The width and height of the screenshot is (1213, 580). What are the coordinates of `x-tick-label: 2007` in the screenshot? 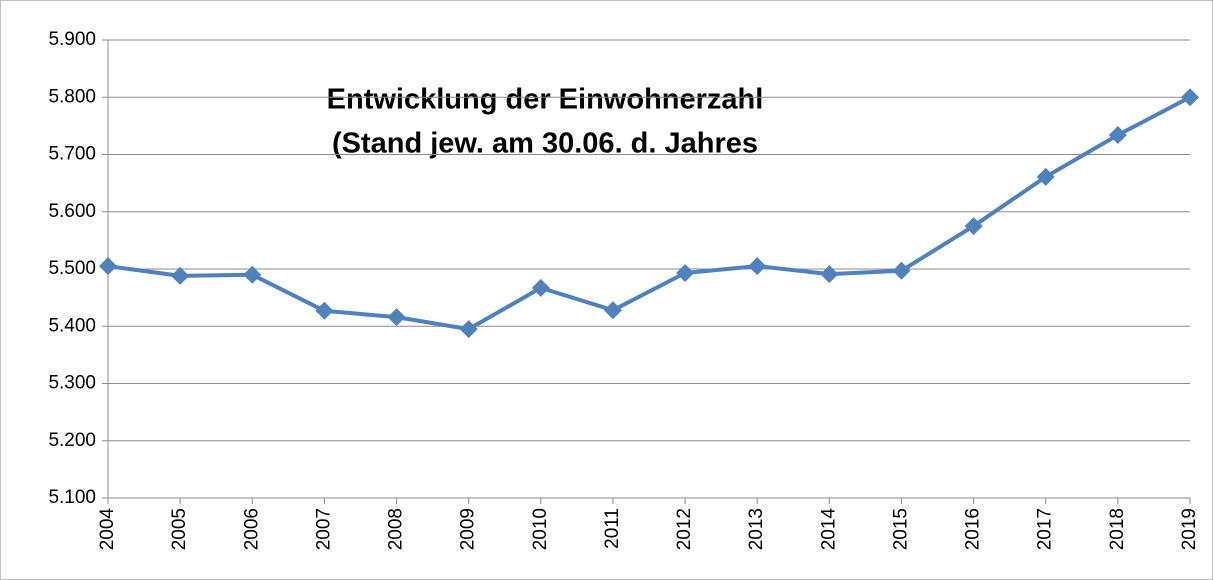 It's located at (323, 529).